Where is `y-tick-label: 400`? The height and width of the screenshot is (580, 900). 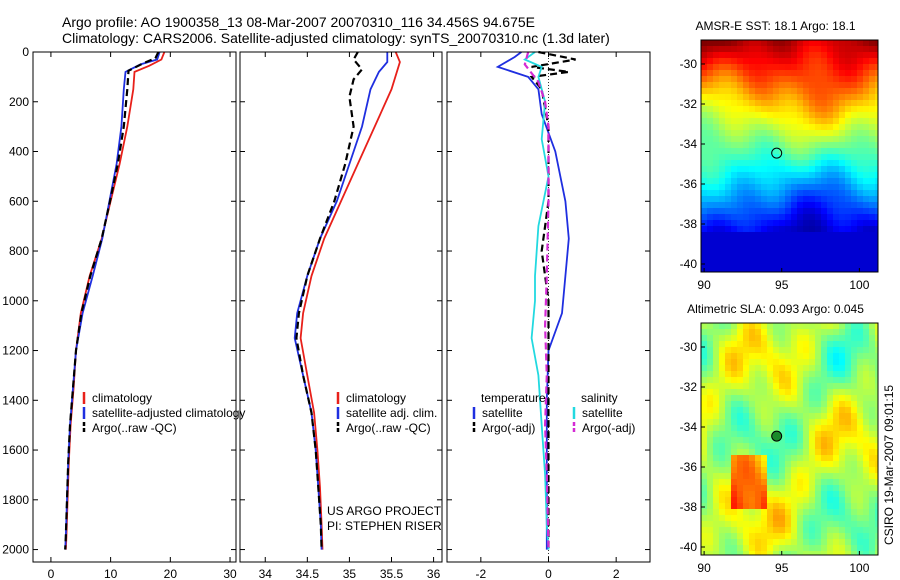 y-tick-label: 400 is located at coordinates (19, 152).